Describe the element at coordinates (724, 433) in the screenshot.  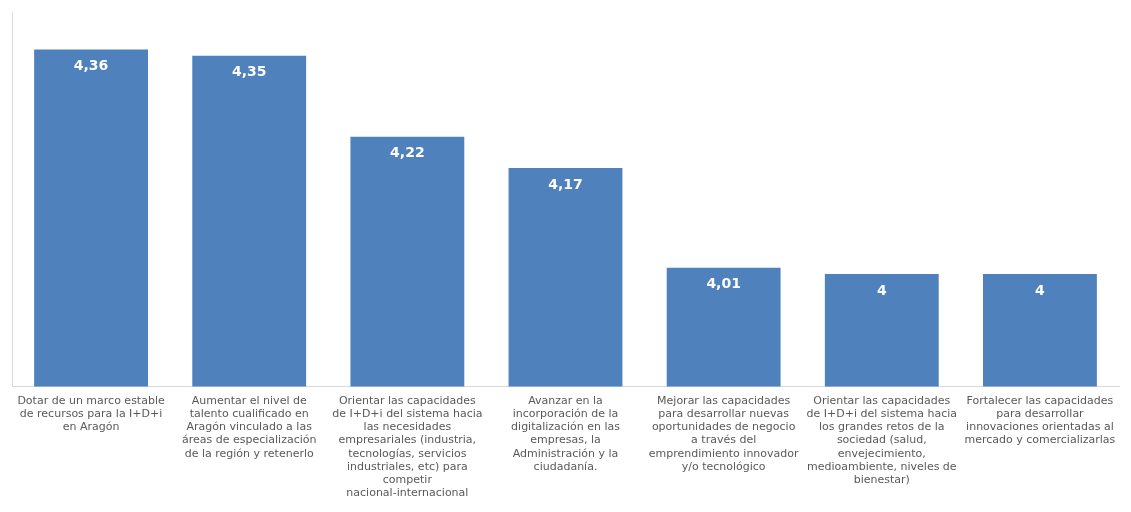
I see `x-tick-label: Mejorar las capacidades para desarrollar nuevas oportunidades de negocio a través del emprendimiento innovador y/o tecnológico` at that location.